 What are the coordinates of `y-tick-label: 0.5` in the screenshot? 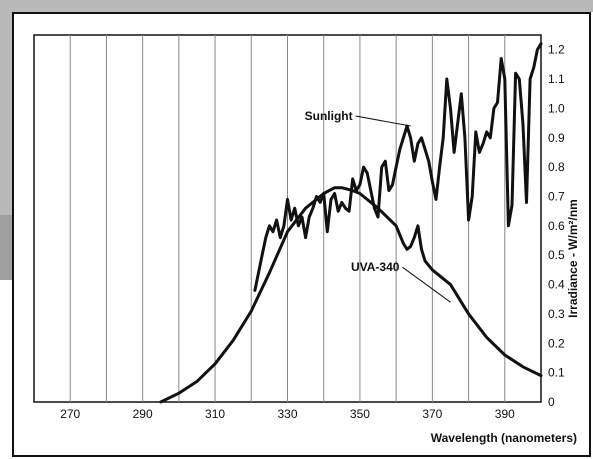 It's located at (556, 255).